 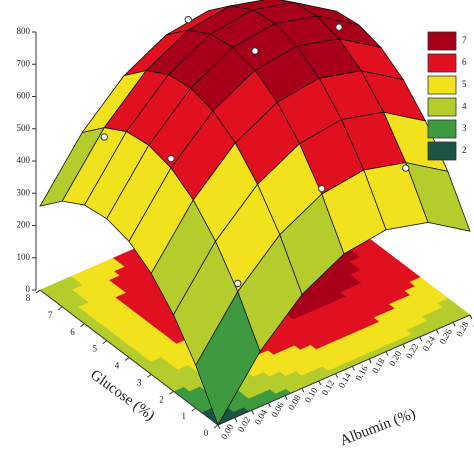 I want to click on albumin-tick-label: 0.08, so click(x=294, y=402).